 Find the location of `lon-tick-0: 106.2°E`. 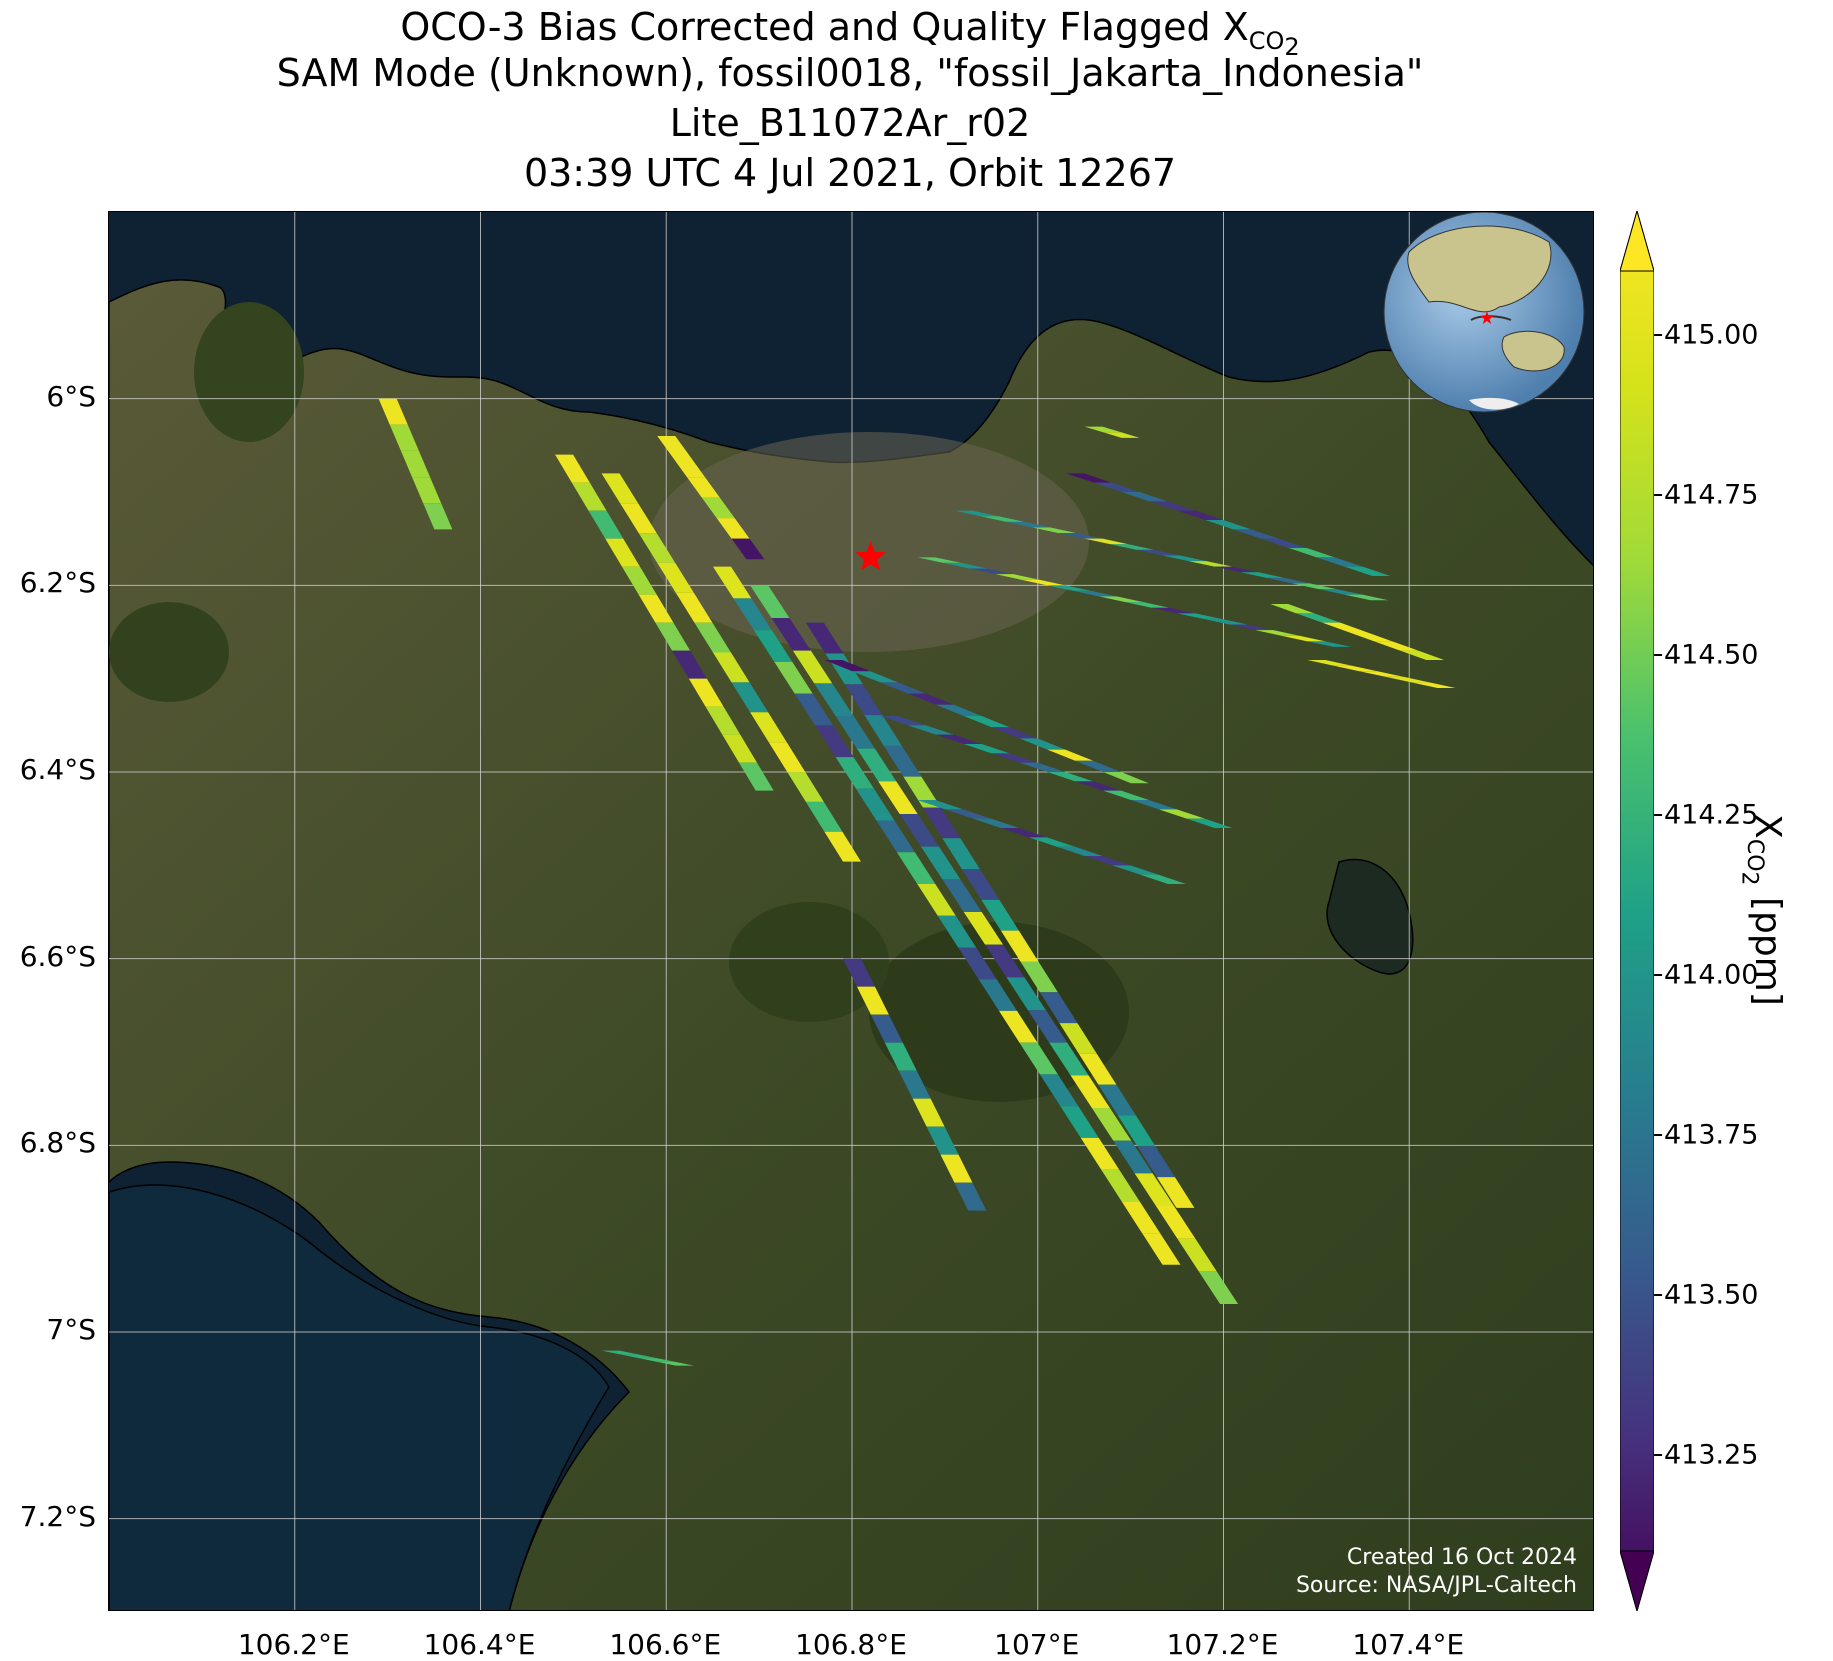

lon-tick-0: 106.2°E is located at coordinates (293, 1644).